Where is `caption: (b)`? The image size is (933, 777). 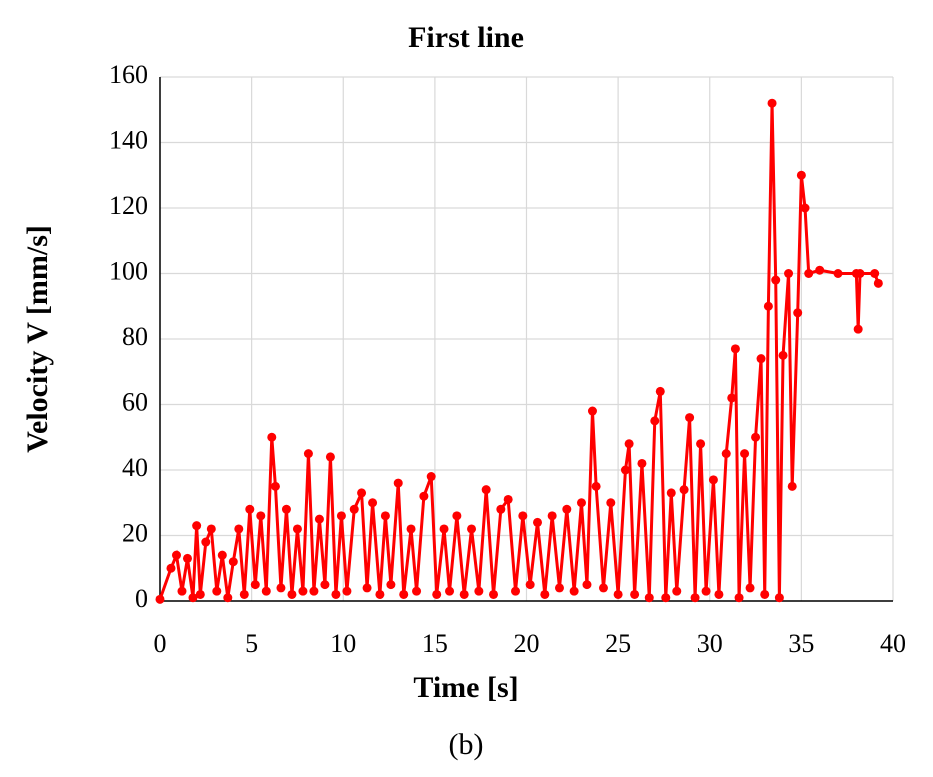
caption: (b) is located at coordinates (466, 744).